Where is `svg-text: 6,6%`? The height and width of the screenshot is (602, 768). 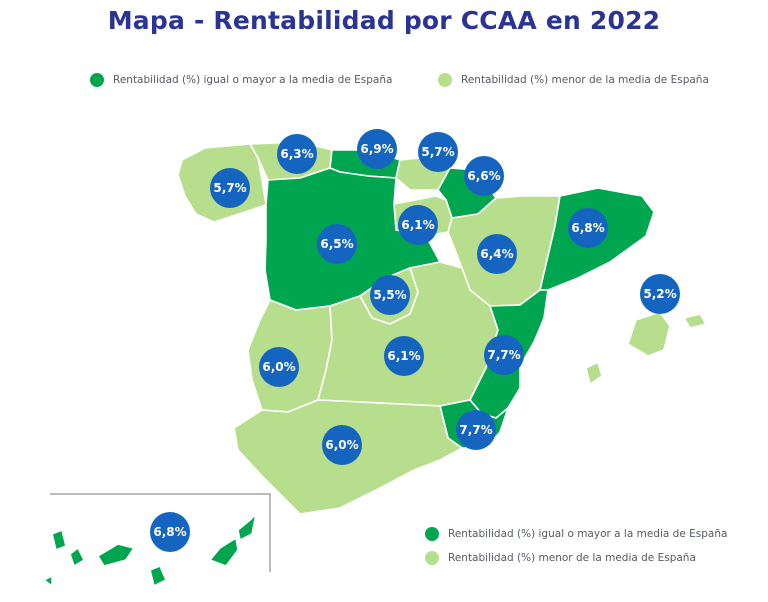
svg-text: 6,6% is located at coordinates (483, 176).